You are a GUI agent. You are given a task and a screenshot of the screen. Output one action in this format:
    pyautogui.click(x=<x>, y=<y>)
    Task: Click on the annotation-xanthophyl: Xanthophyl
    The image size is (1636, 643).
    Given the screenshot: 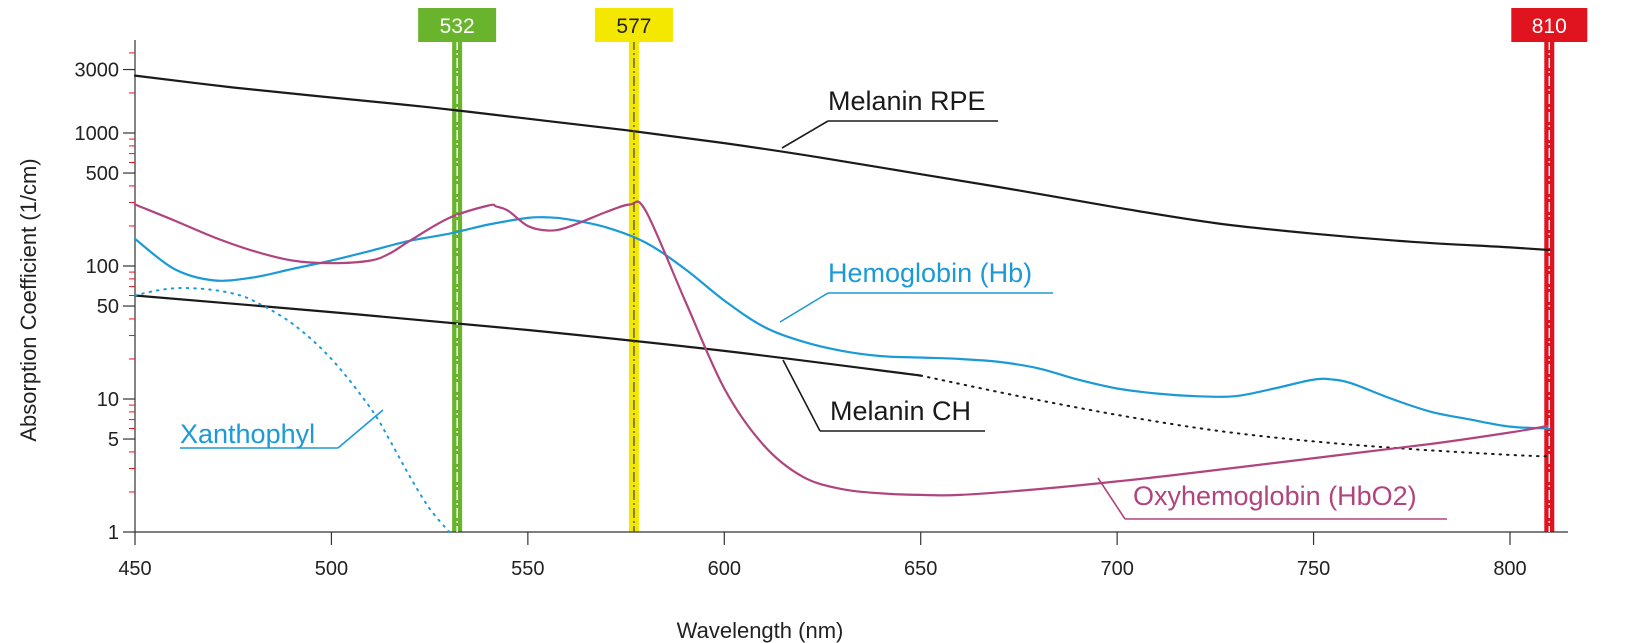 What is the action you would take?
    pyautogui.click(x=247, y=434)
    